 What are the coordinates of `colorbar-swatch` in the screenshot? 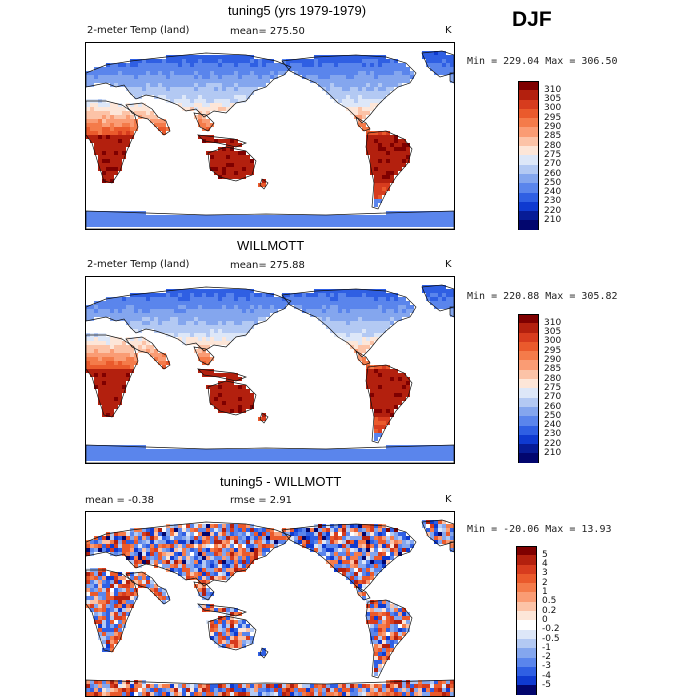 It's located at (526, 671).